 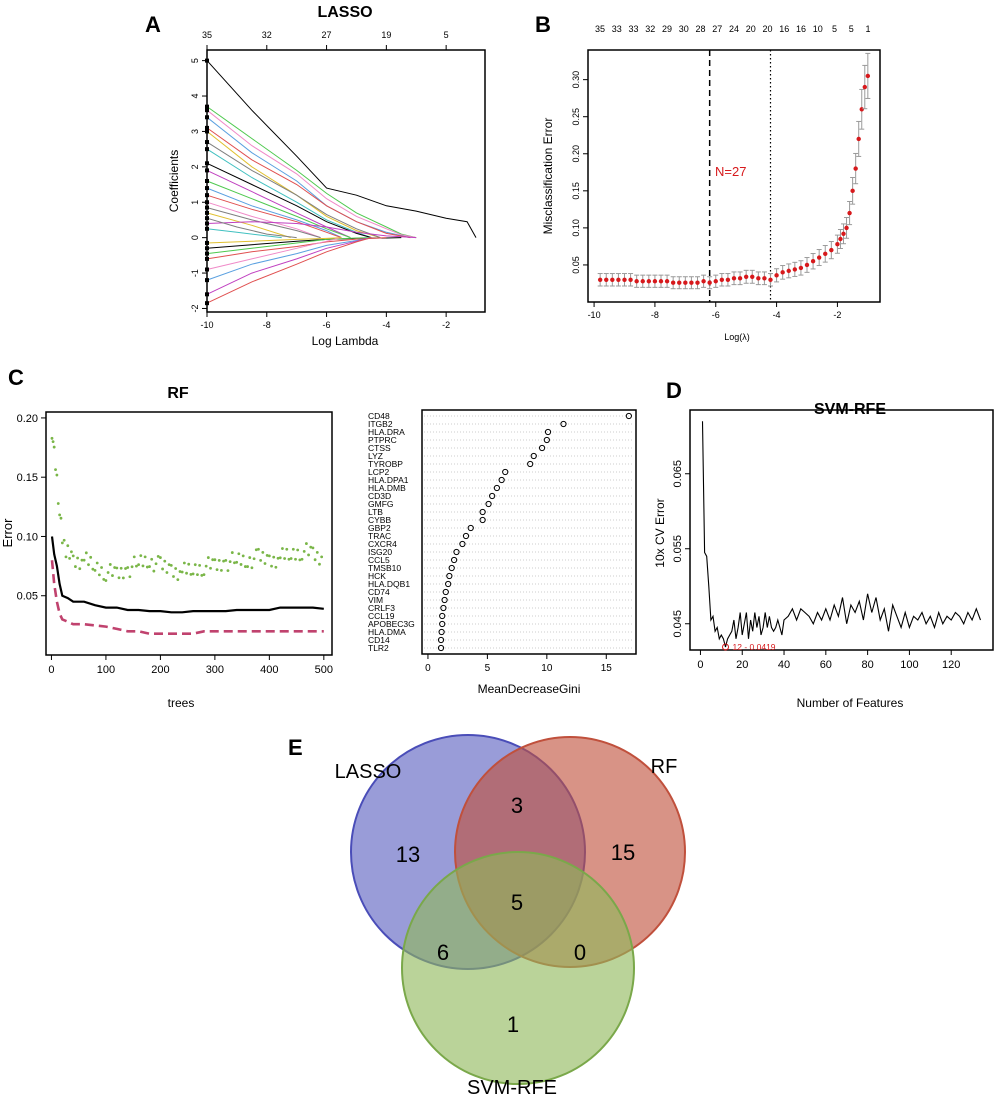 What do you see at coordinates (446, 35) in the screenshot?
I see `lasso-top-tick-label: 5` at bounding box center [446, 35].